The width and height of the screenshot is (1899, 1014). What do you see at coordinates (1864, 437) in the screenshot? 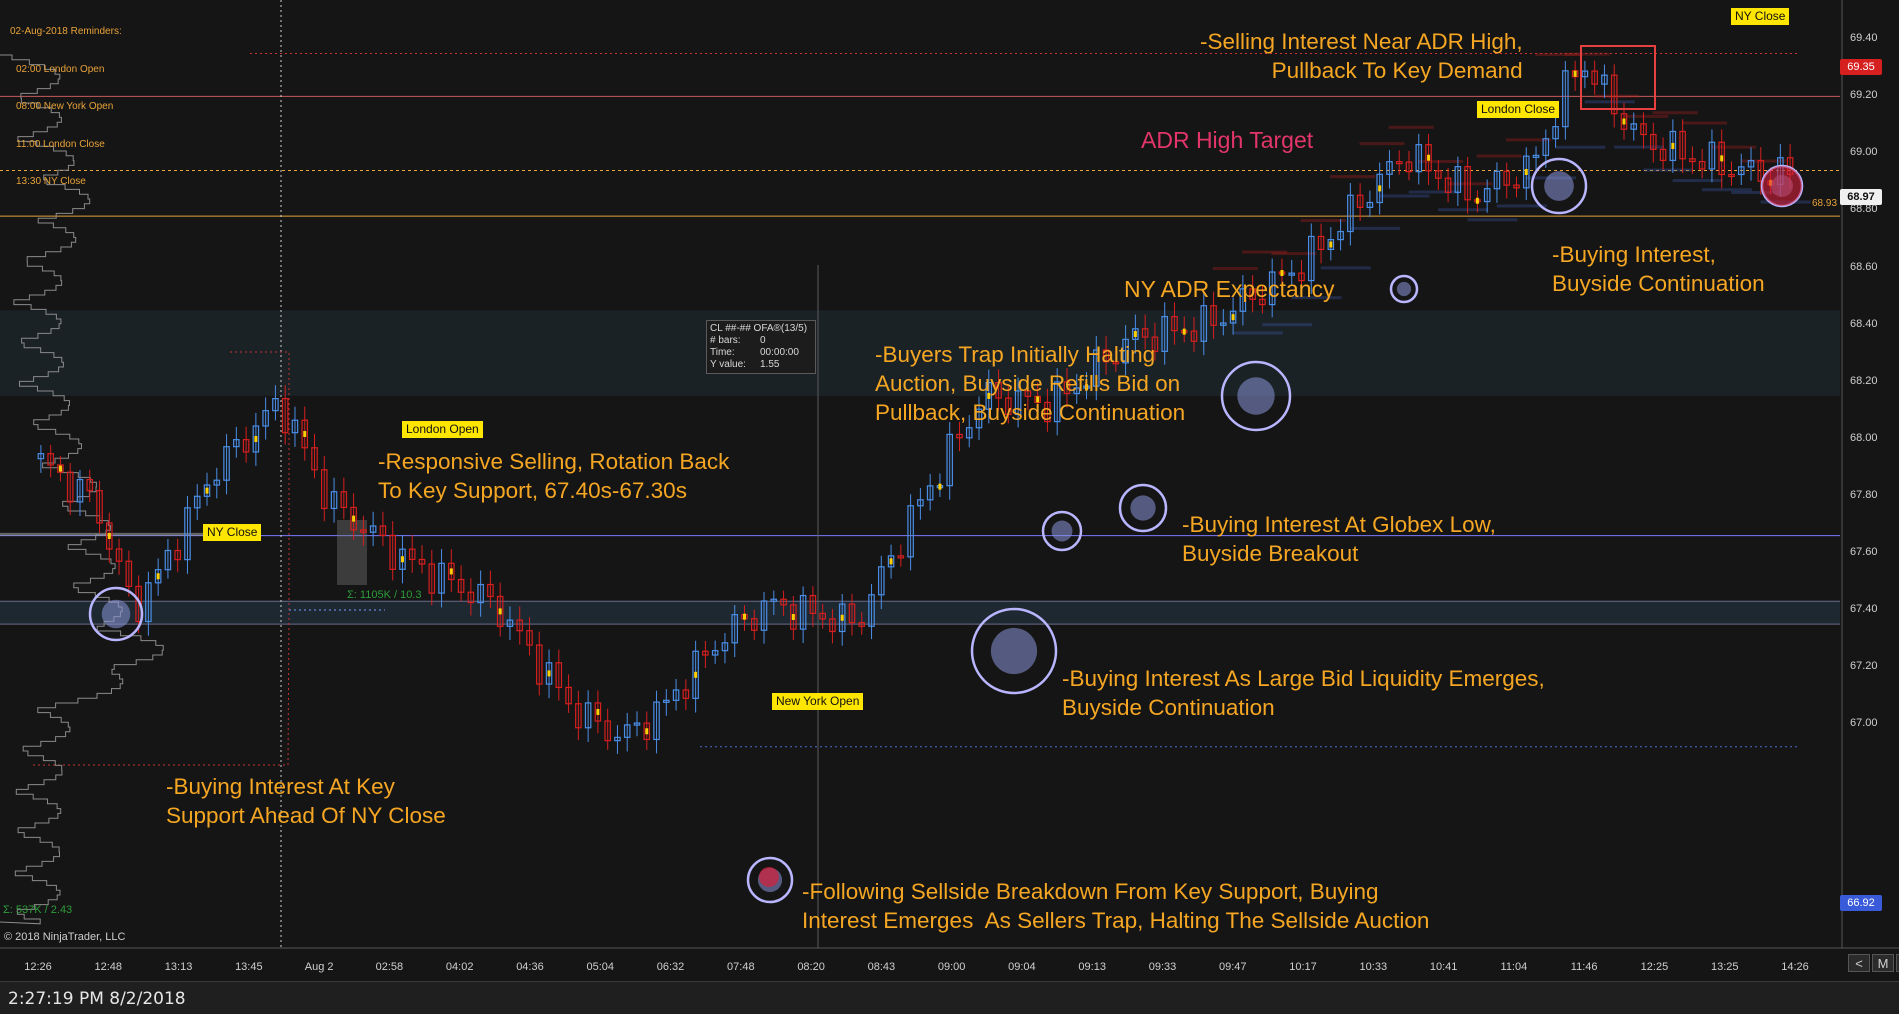
I see `price-tick-label: 68.00` at bounding box center [1864, 437].